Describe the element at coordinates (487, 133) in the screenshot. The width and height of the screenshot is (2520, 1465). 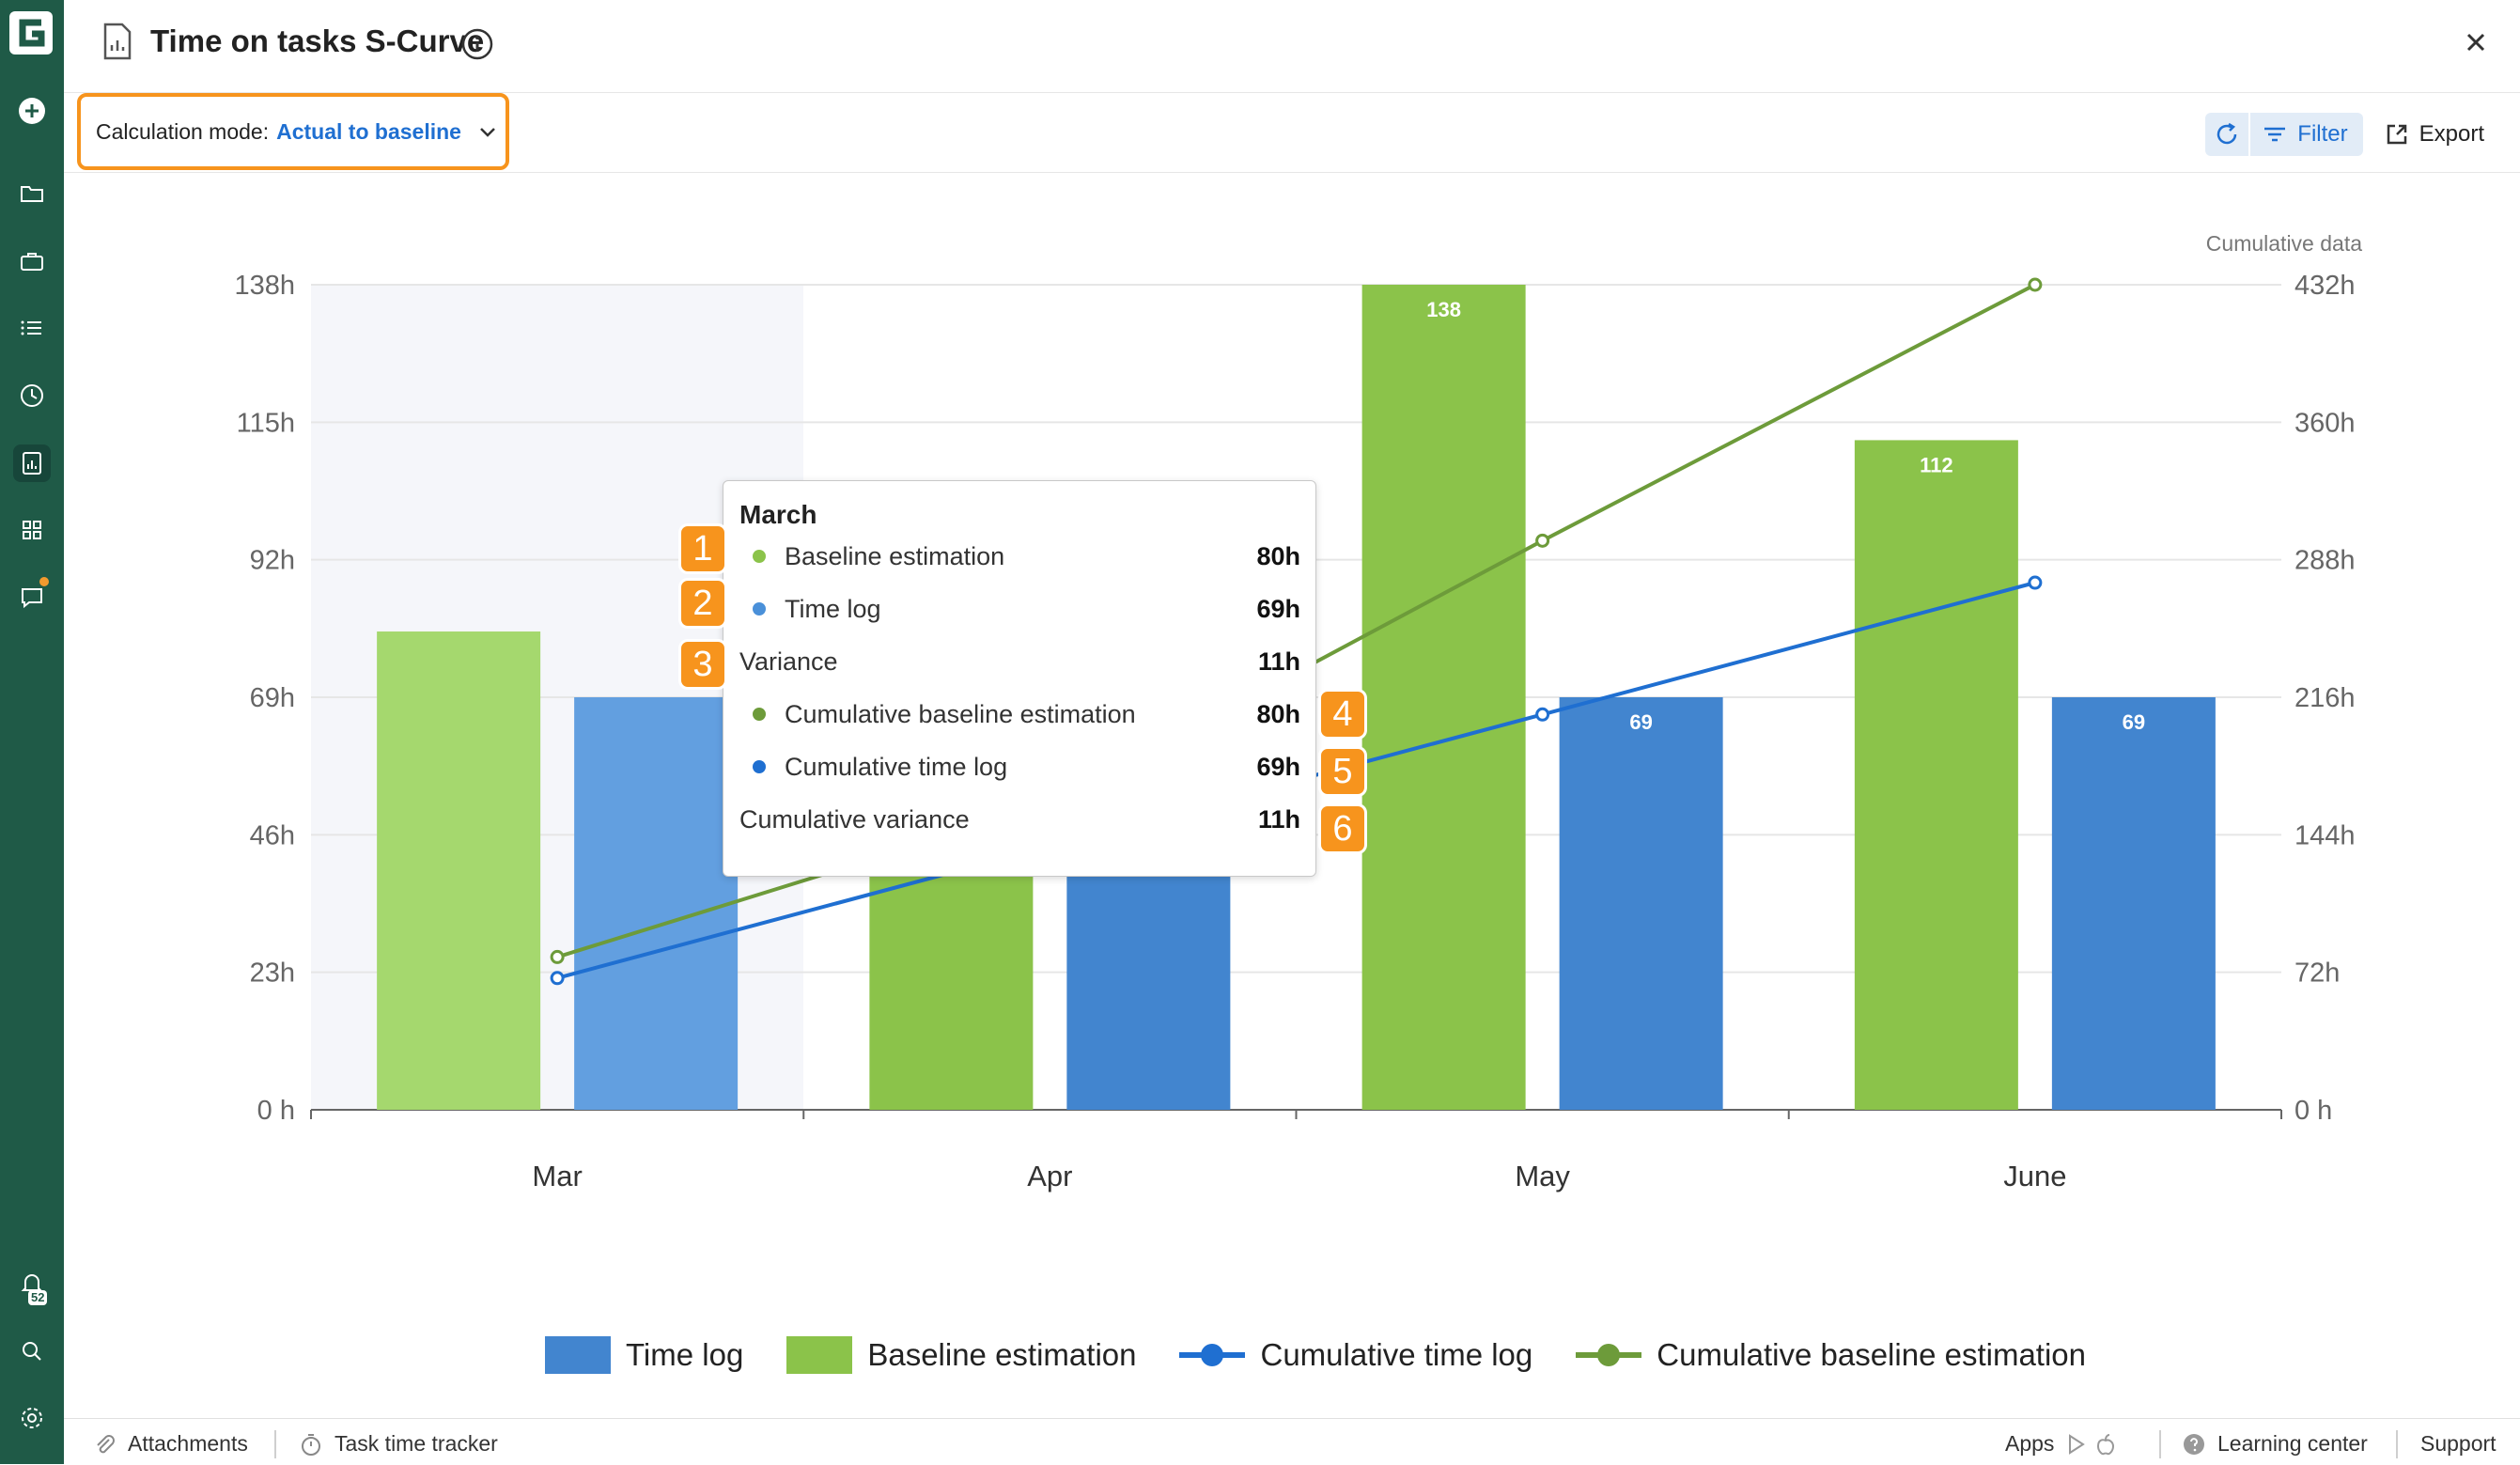
I see `chevron-down-icon` at that location.